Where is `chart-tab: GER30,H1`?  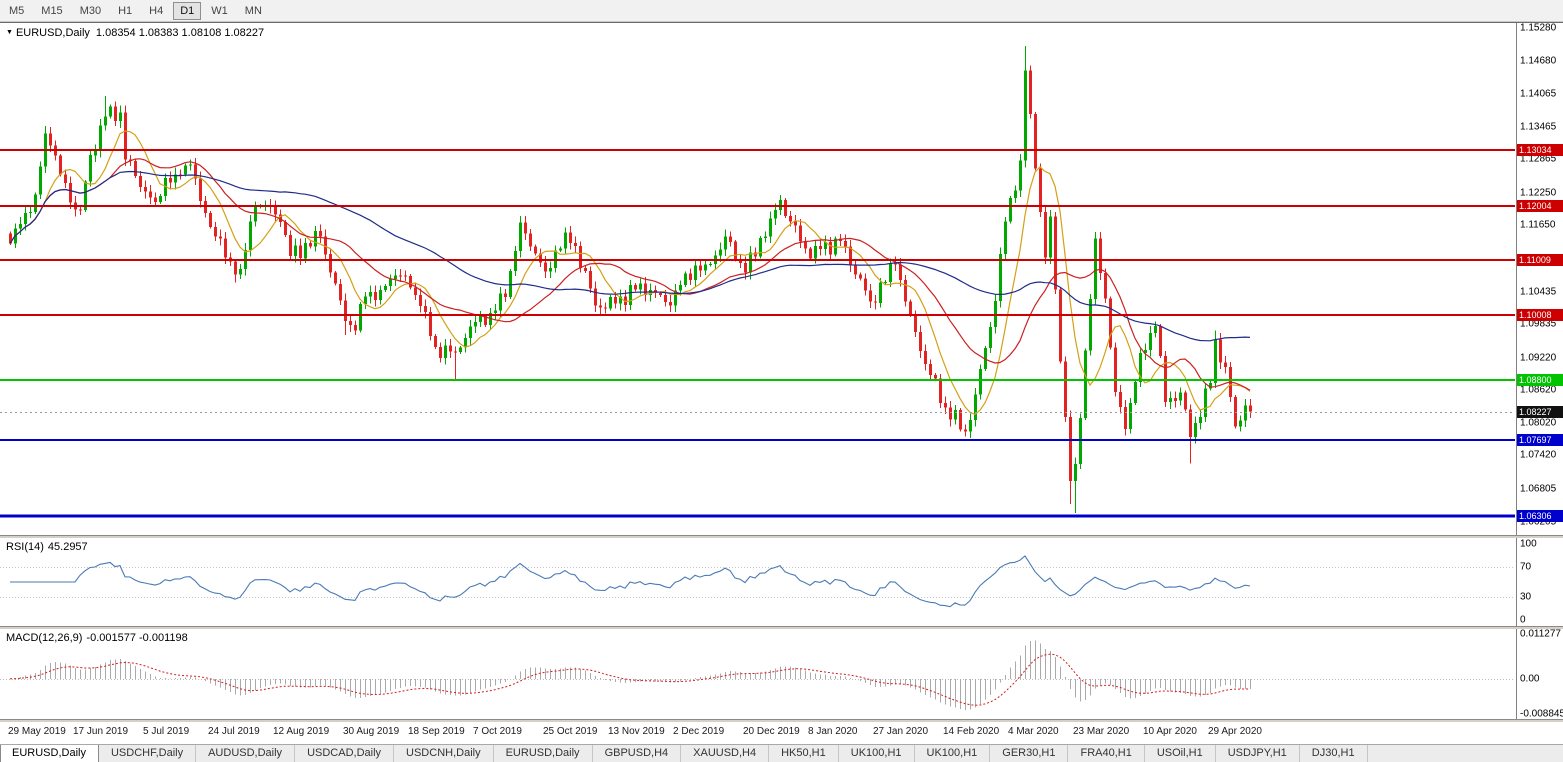 chart-tab: GER30,H1 is located at coordinates (1029, 753).